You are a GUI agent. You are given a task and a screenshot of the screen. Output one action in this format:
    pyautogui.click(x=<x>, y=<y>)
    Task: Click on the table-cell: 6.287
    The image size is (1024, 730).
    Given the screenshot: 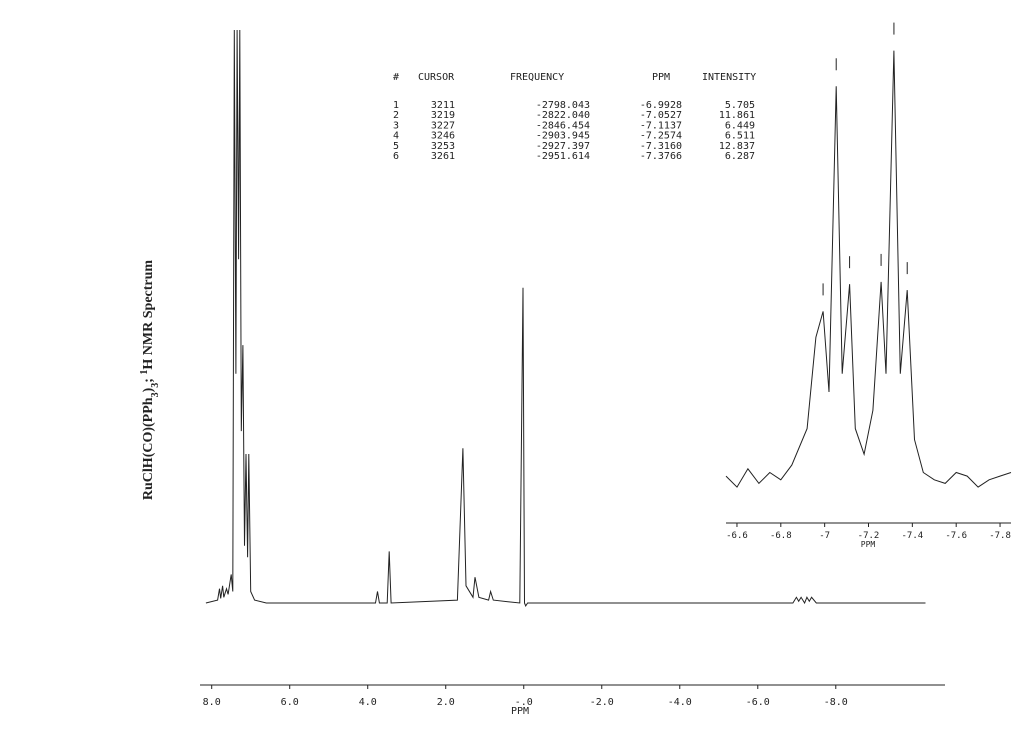 What is the action you would take?
    pyautogui.click(x=740, y=156)
    